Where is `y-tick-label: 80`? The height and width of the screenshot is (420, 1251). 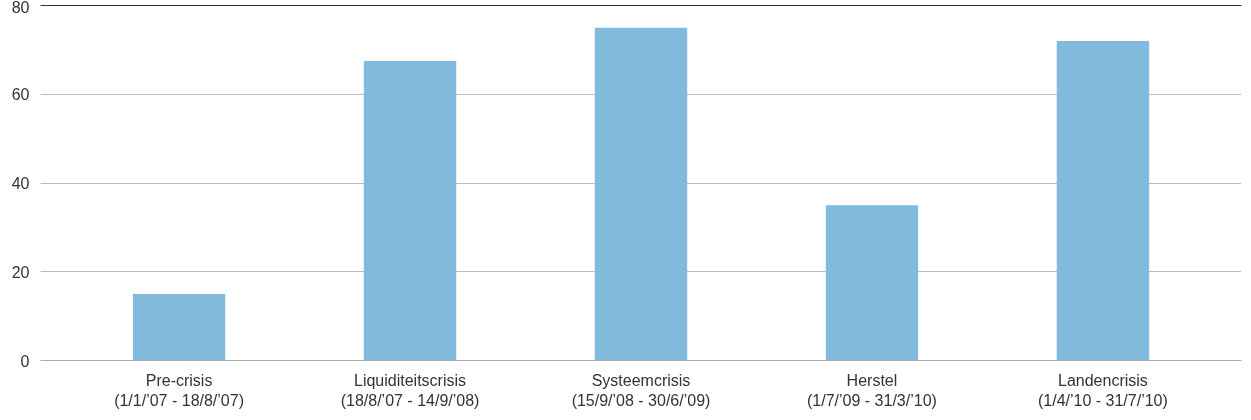
y-tick-label: 80 is located at coordinates (20, 8).